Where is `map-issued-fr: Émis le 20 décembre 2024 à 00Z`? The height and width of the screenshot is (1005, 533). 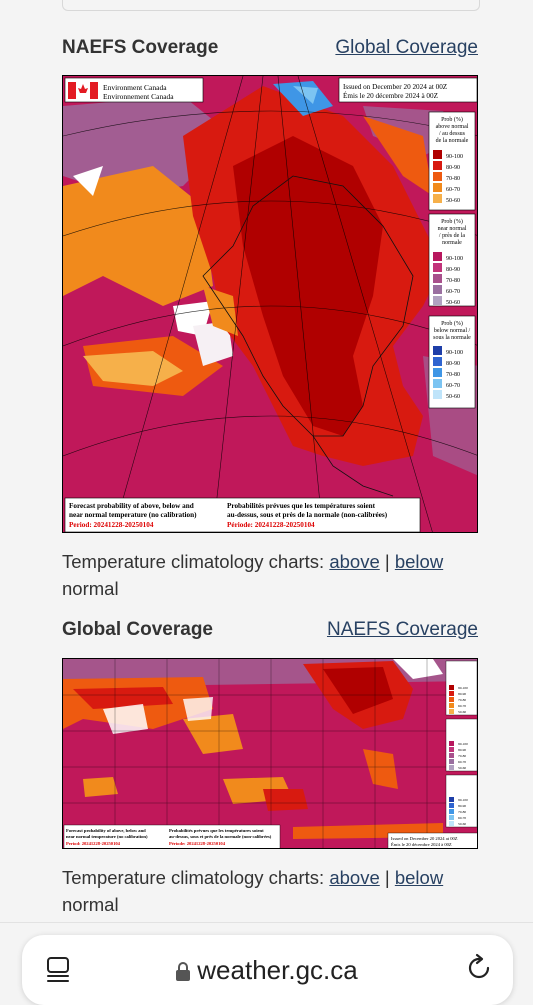 map-issued-fr: Émis le 20 décembre 2024 à 00Z is located at coordinates (390, 95).